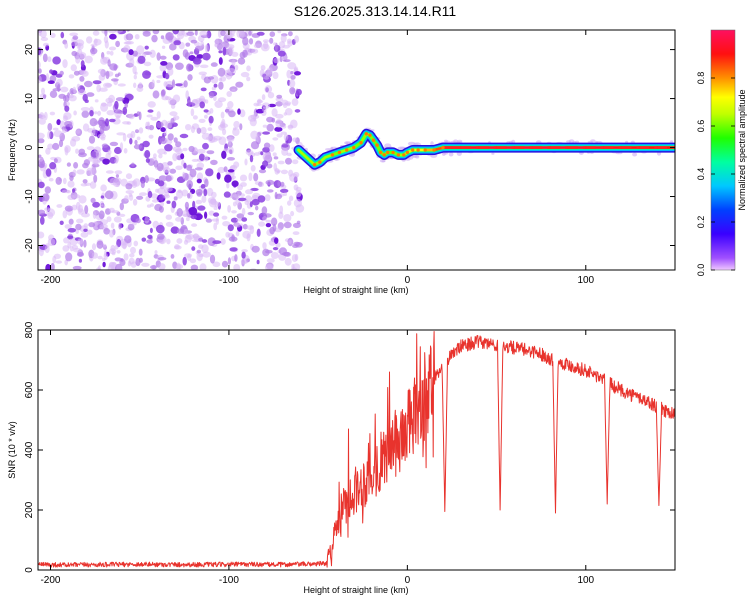 This screenshot has width=750, height=600. What do you see at coordinates (715, 174) in the screenshot?
I see `colorbar-ticks: 0.0 0.2 0.4 0.6 0.8` at bounding box center [715, 174].